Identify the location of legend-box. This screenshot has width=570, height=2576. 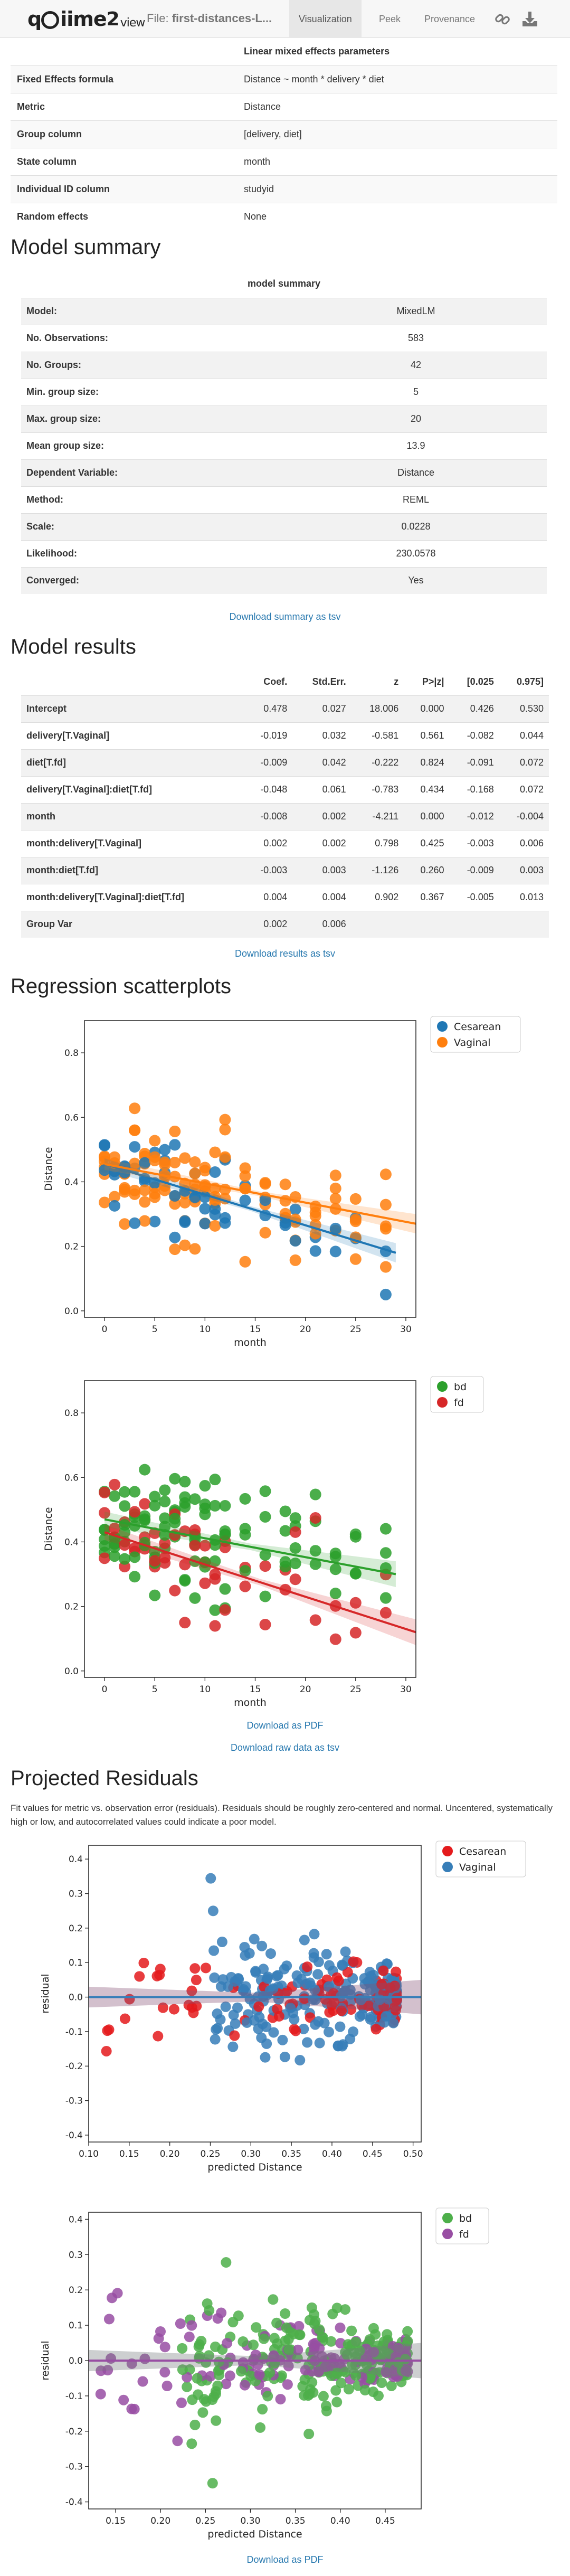
(480, 1859).